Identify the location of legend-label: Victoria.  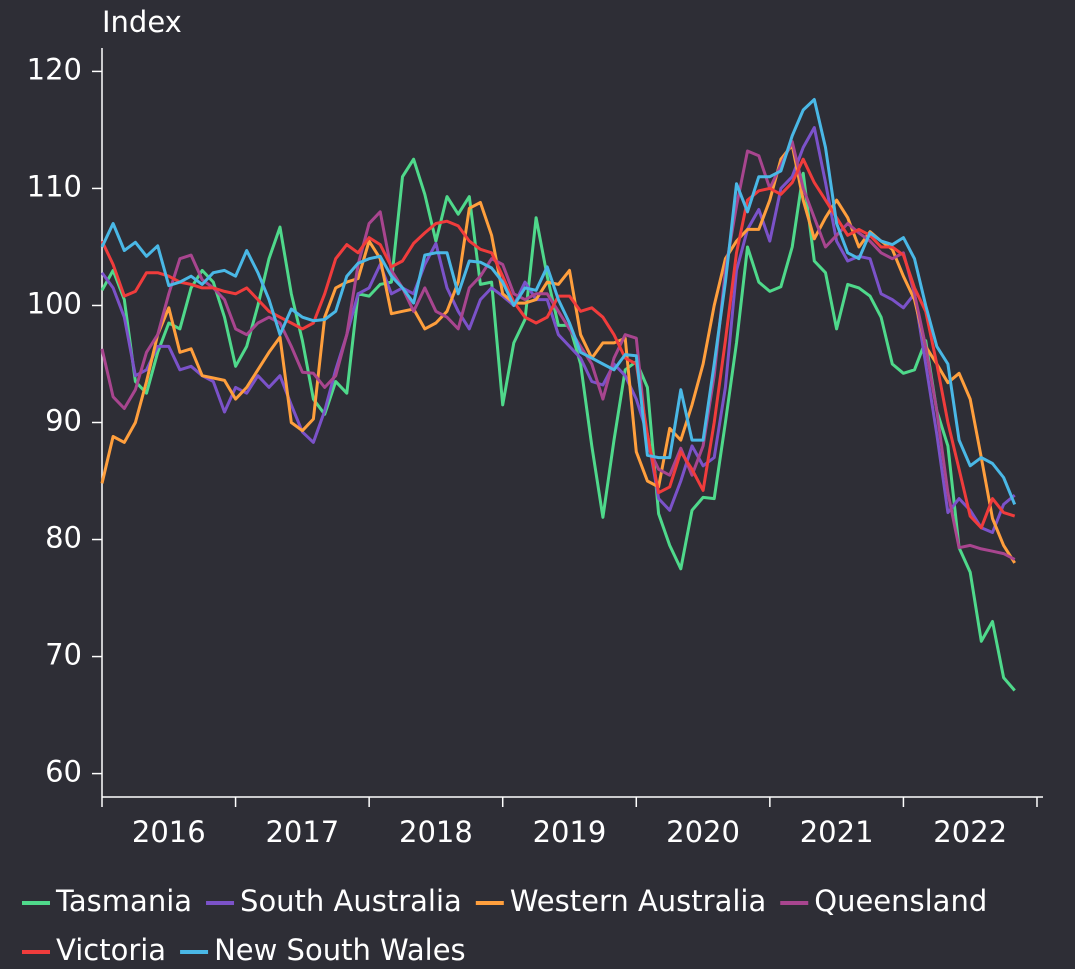
(111, 950).